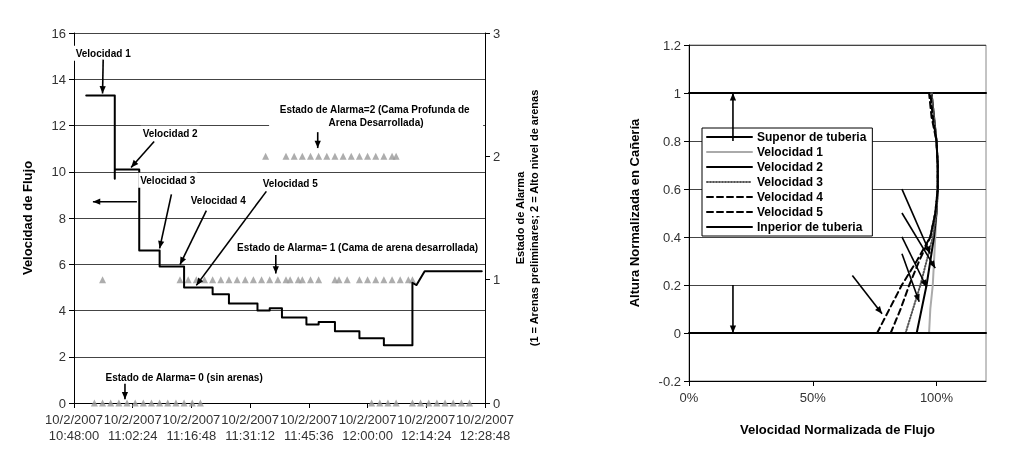 The image size is (1018, 455). What do you see at coordinates (170, 133) in the screenshot?
I see `annotation: Velocidad 2` at bounding box center [170, 133].